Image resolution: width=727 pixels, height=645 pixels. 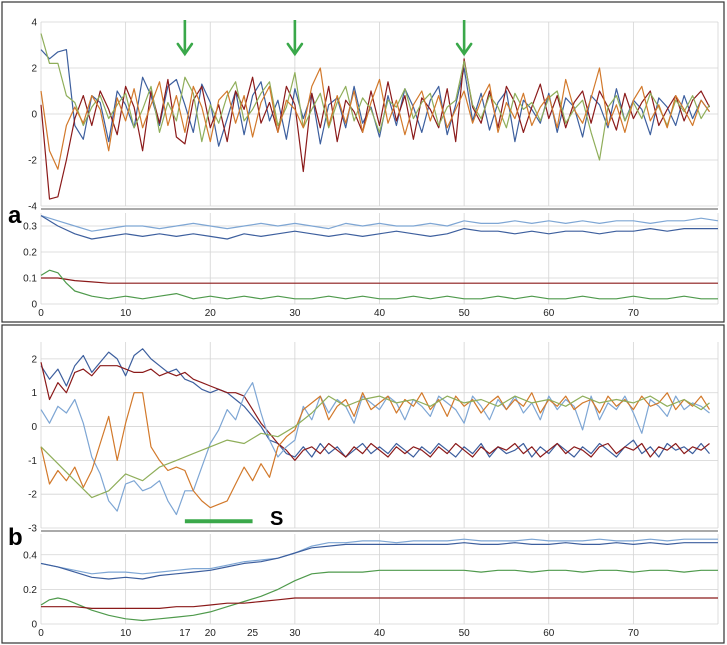 What do you see at coordinates (30, 555) in the screenshot?
I see `panel-b-stats-ytick-0.4: 0.4` at bounding box center [30, 555].